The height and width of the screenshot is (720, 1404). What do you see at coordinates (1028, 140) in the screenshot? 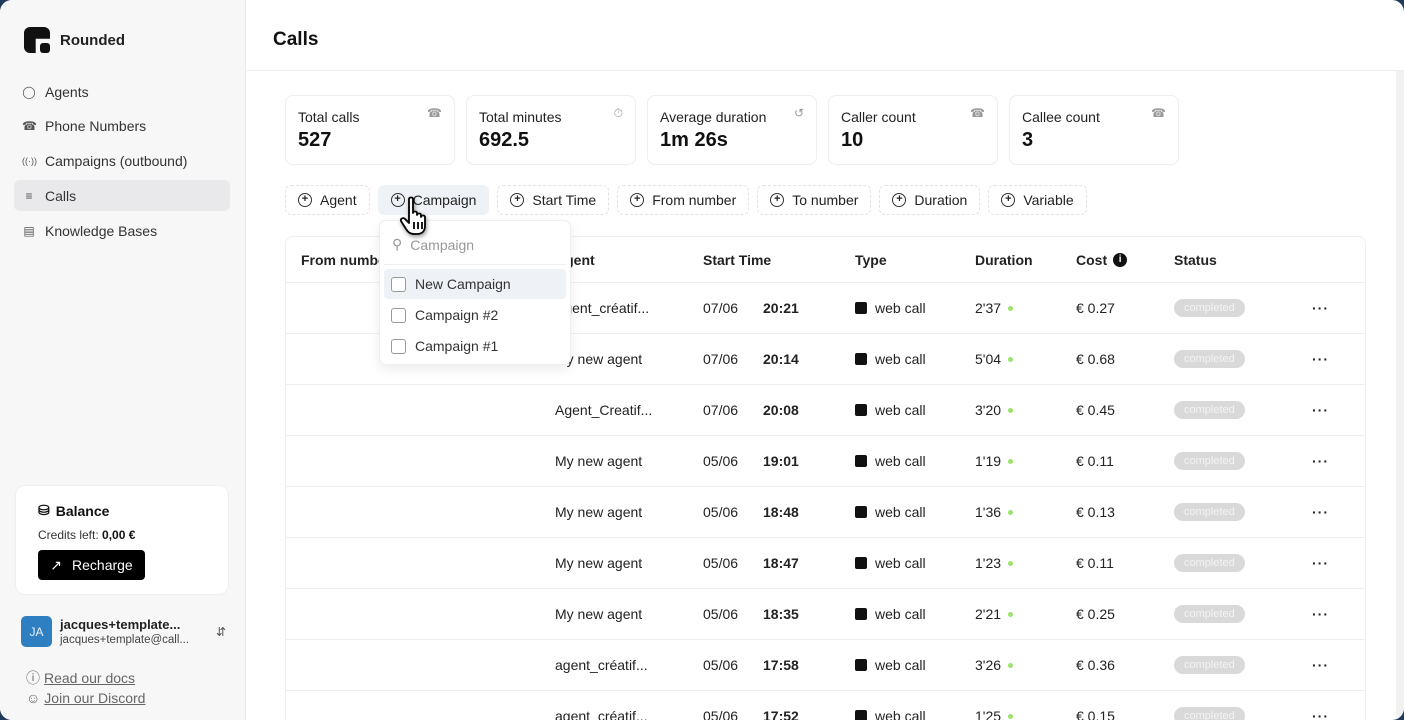
I see `stat-value: 3` at bounding box center [1028, 140].